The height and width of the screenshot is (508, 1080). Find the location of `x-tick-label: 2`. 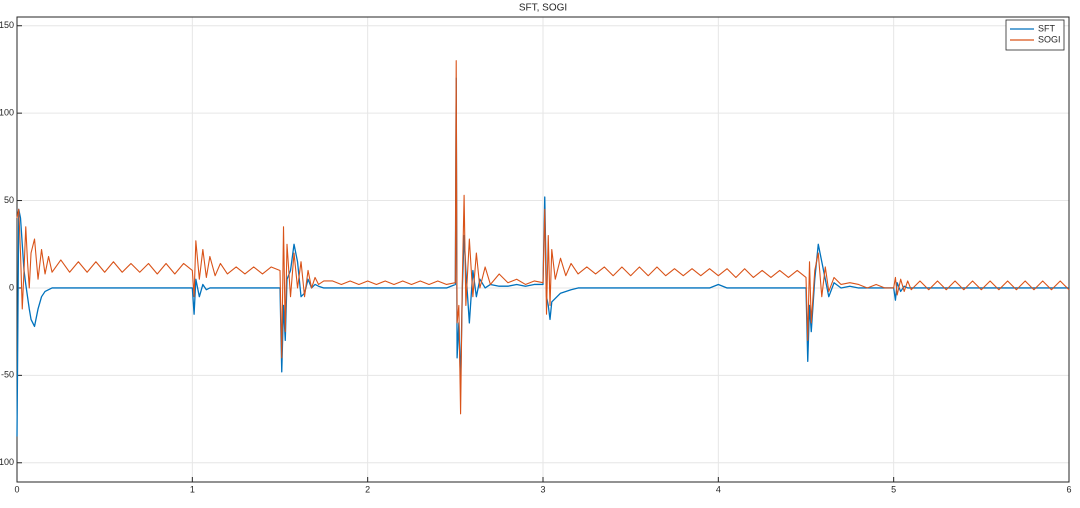

x-tick-label: 2 is located at coordinates (367, 489).